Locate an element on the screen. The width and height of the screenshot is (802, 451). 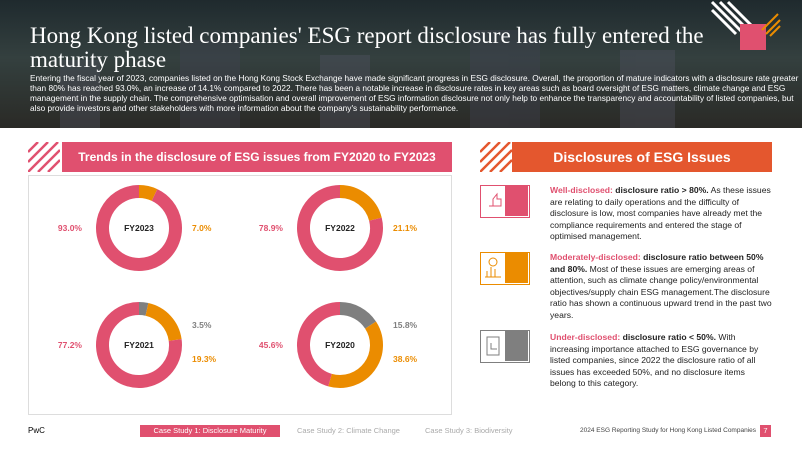
value-label: 93.0% is located at coordinates (70, 228).